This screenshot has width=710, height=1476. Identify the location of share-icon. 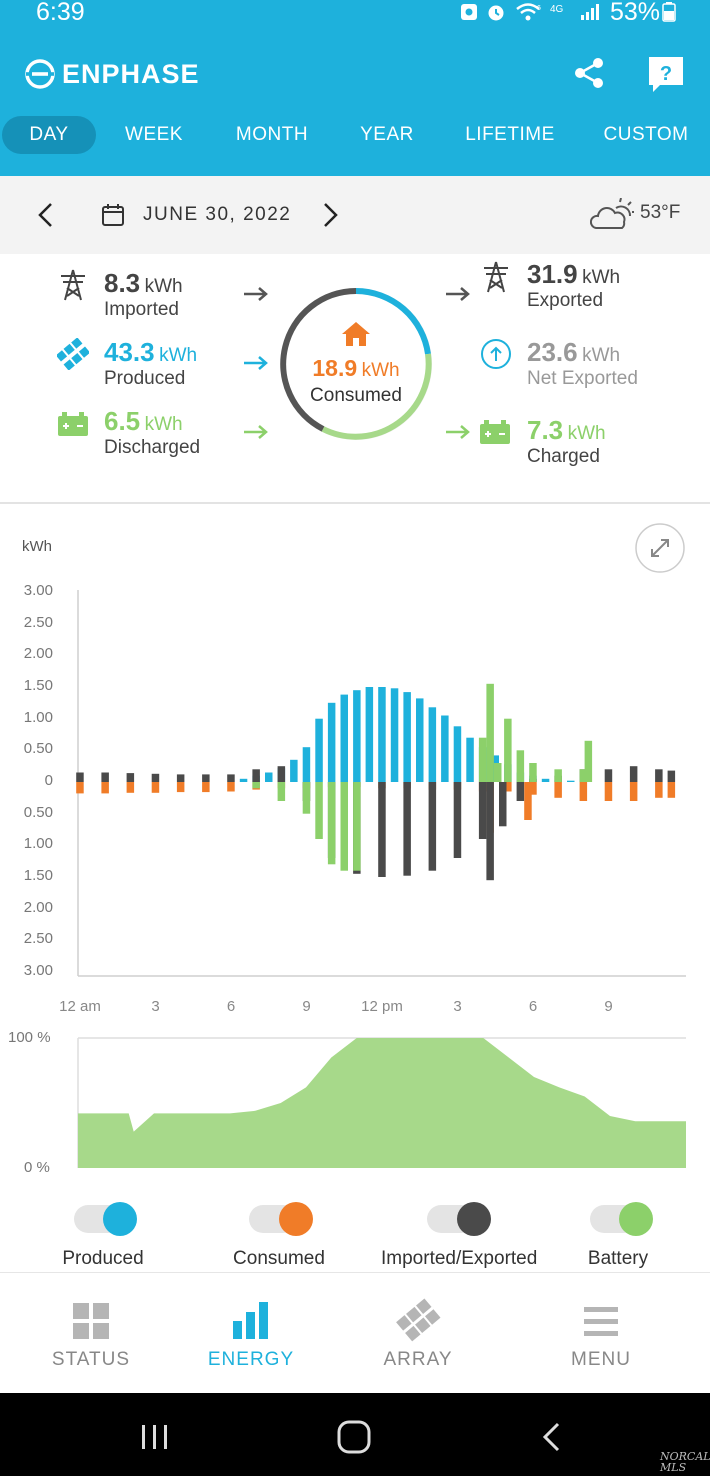
(589, 73).